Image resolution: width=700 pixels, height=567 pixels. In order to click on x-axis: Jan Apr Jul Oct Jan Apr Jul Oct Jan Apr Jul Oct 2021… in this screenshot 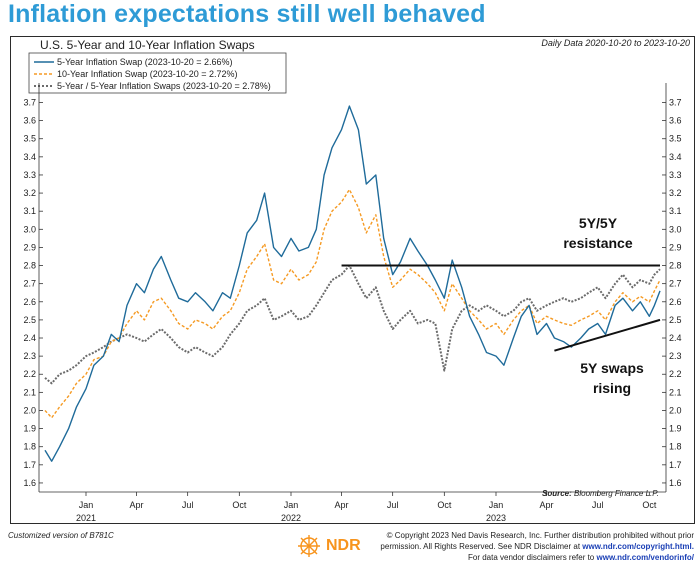, I will do `click(352, 507)`.